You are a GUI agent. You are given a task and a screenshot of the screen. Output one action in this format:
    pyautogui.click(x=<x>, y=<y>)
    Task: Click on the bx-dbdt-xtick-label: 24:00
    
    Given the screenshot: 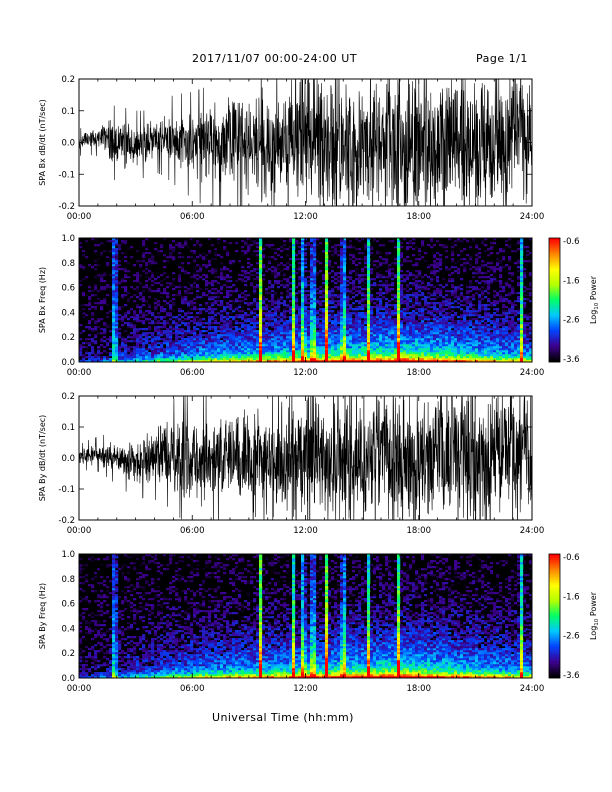 What is the action you would take?
    pyautogui.click(x=532, y=217)
    